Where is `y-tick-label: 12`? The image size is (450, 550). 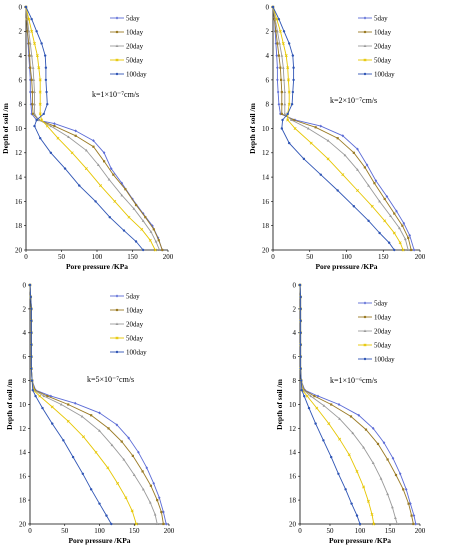
y-tick-label: 12 is located at coordinates (266, 153).